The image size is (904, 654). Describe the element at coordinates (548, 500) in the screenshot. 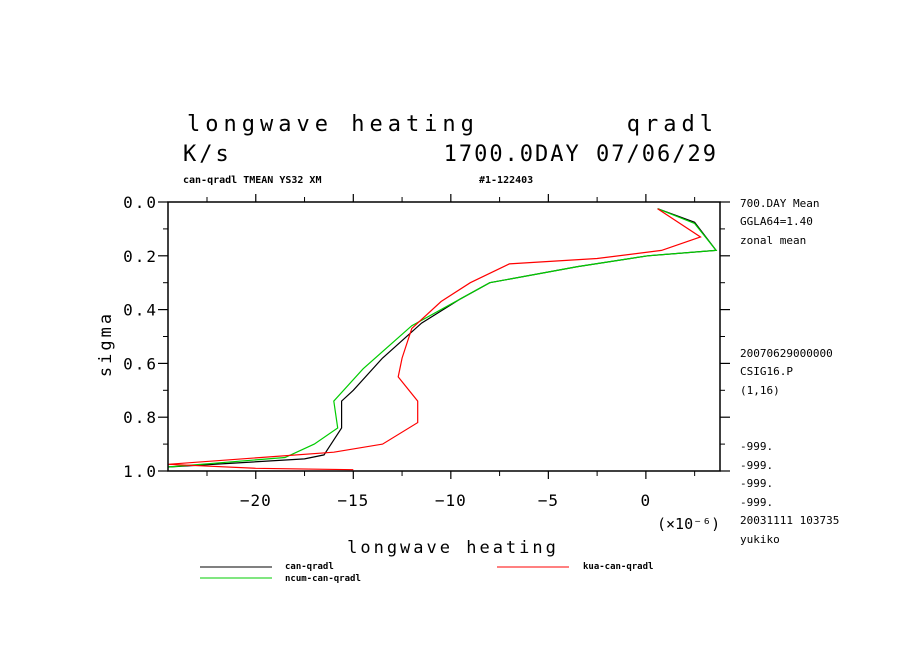

I see `x-tick-label: −5` at that location.